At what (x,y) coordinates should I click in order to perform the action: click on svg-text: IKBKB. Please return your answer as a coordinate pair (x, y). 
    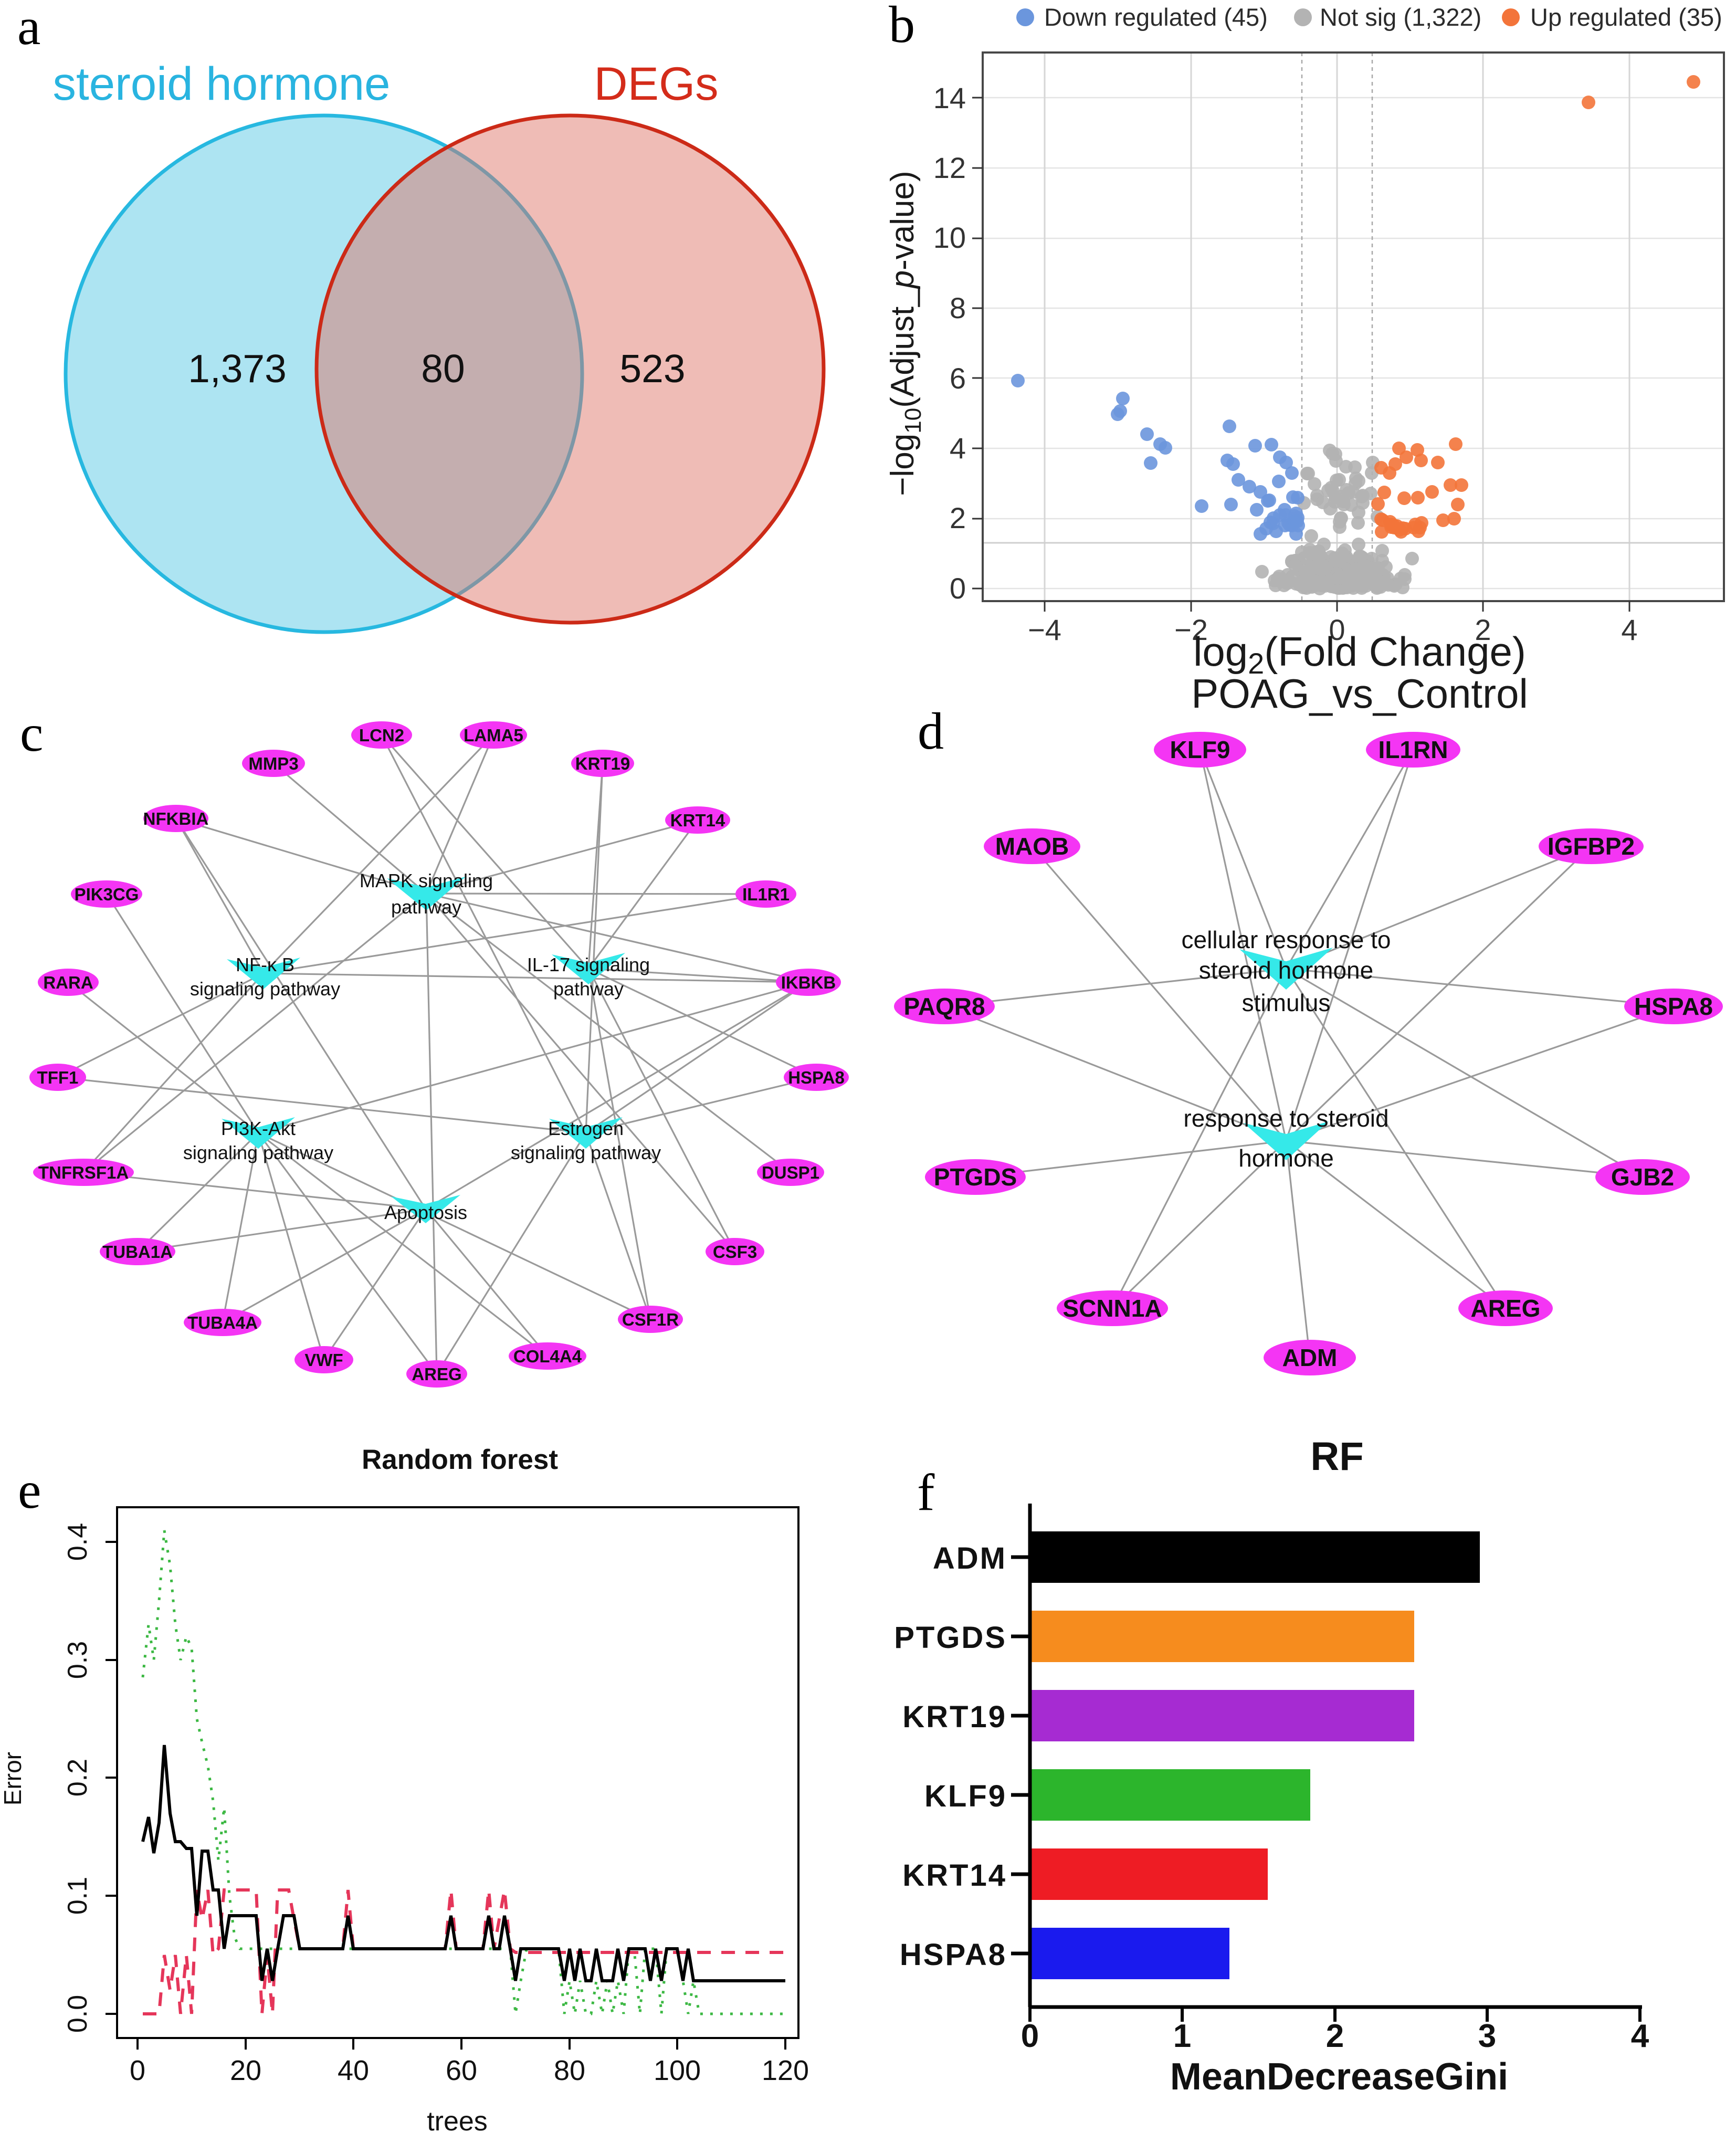
    Looking at the image, I should click on (809, 983).